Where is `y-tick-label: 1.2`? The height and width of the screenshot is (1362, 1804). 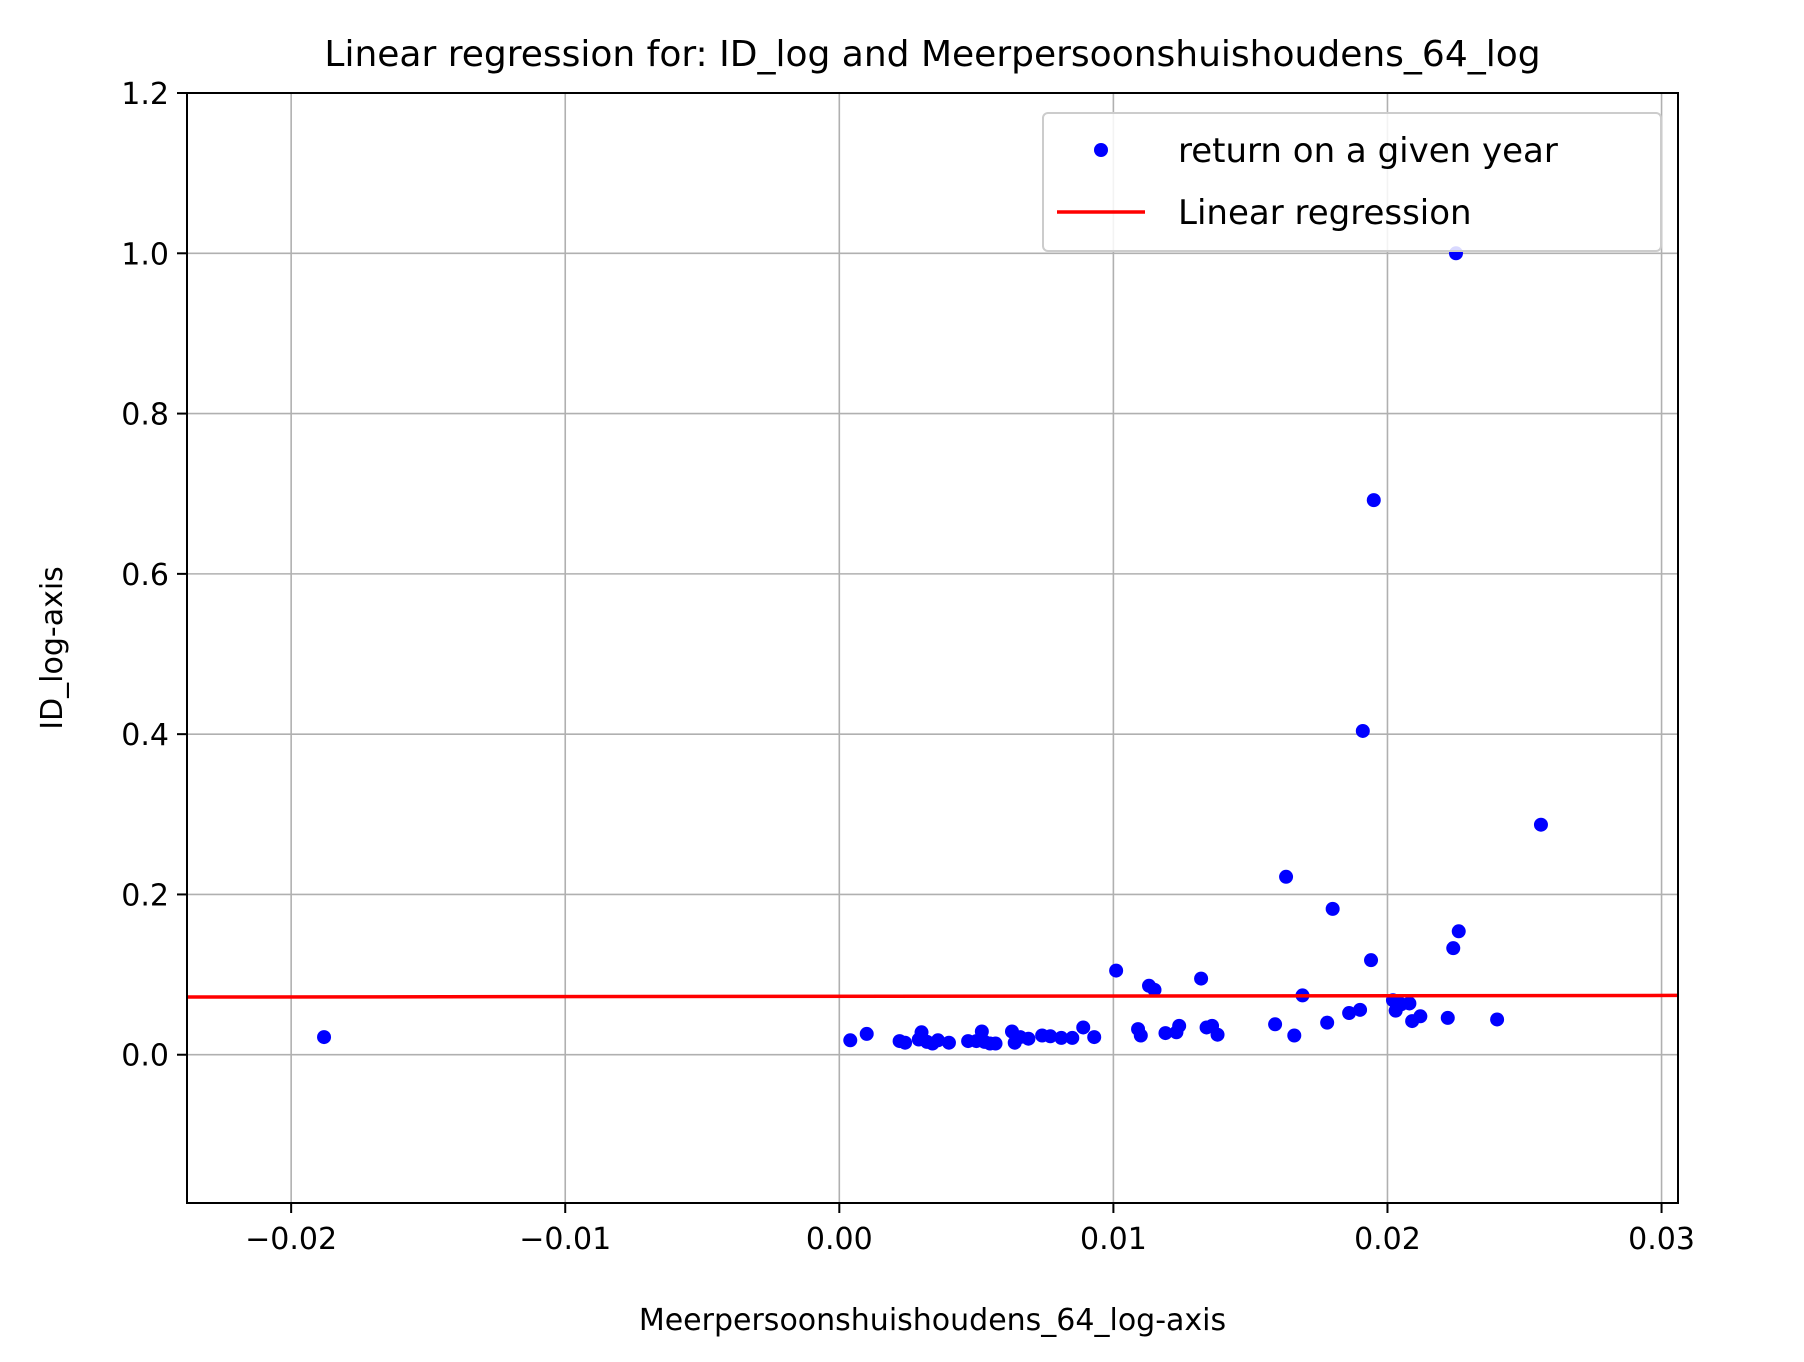 y-tick-label: 1.2 is located at coordinates (145, 94).